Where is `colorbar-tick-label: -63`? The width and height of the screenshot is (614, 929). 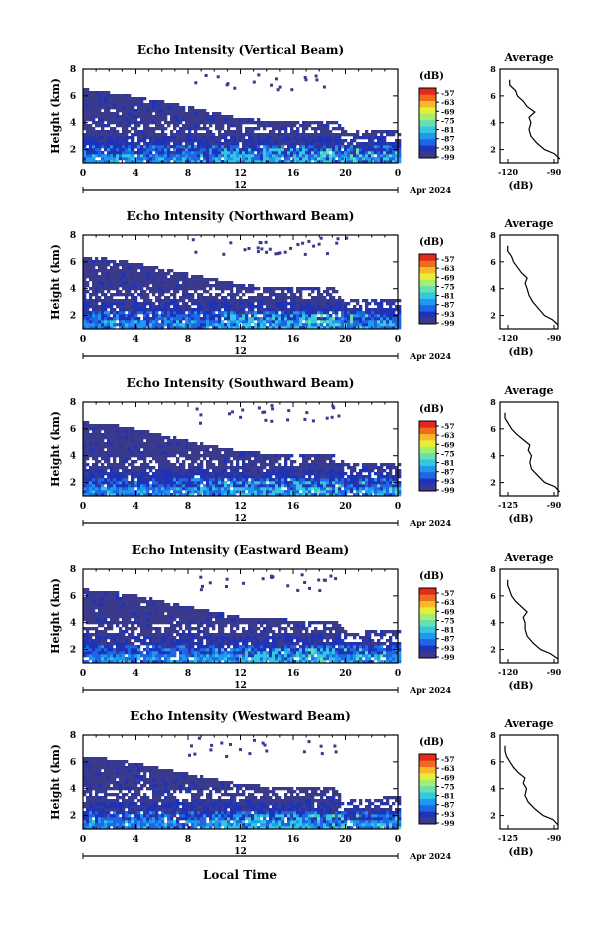
colorbar-tick-label: -63 is located at coordinates (448, 268).